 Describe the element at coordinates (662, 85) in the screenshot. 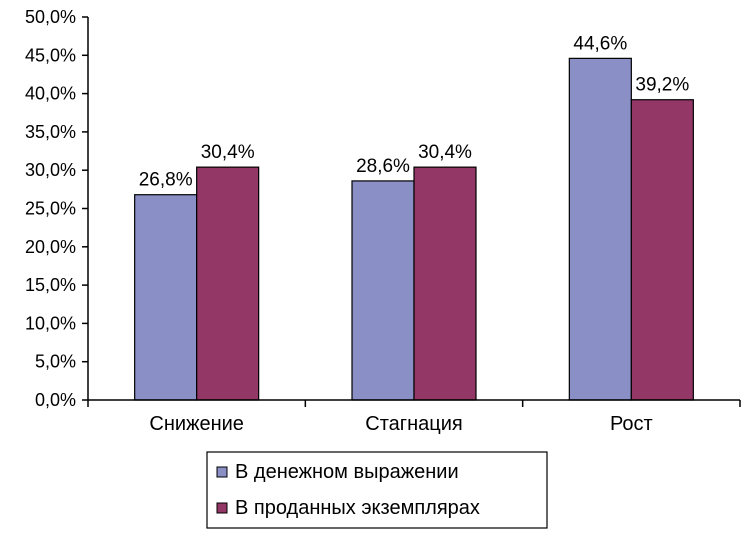

I see `data-label: 39,2%` at that location.